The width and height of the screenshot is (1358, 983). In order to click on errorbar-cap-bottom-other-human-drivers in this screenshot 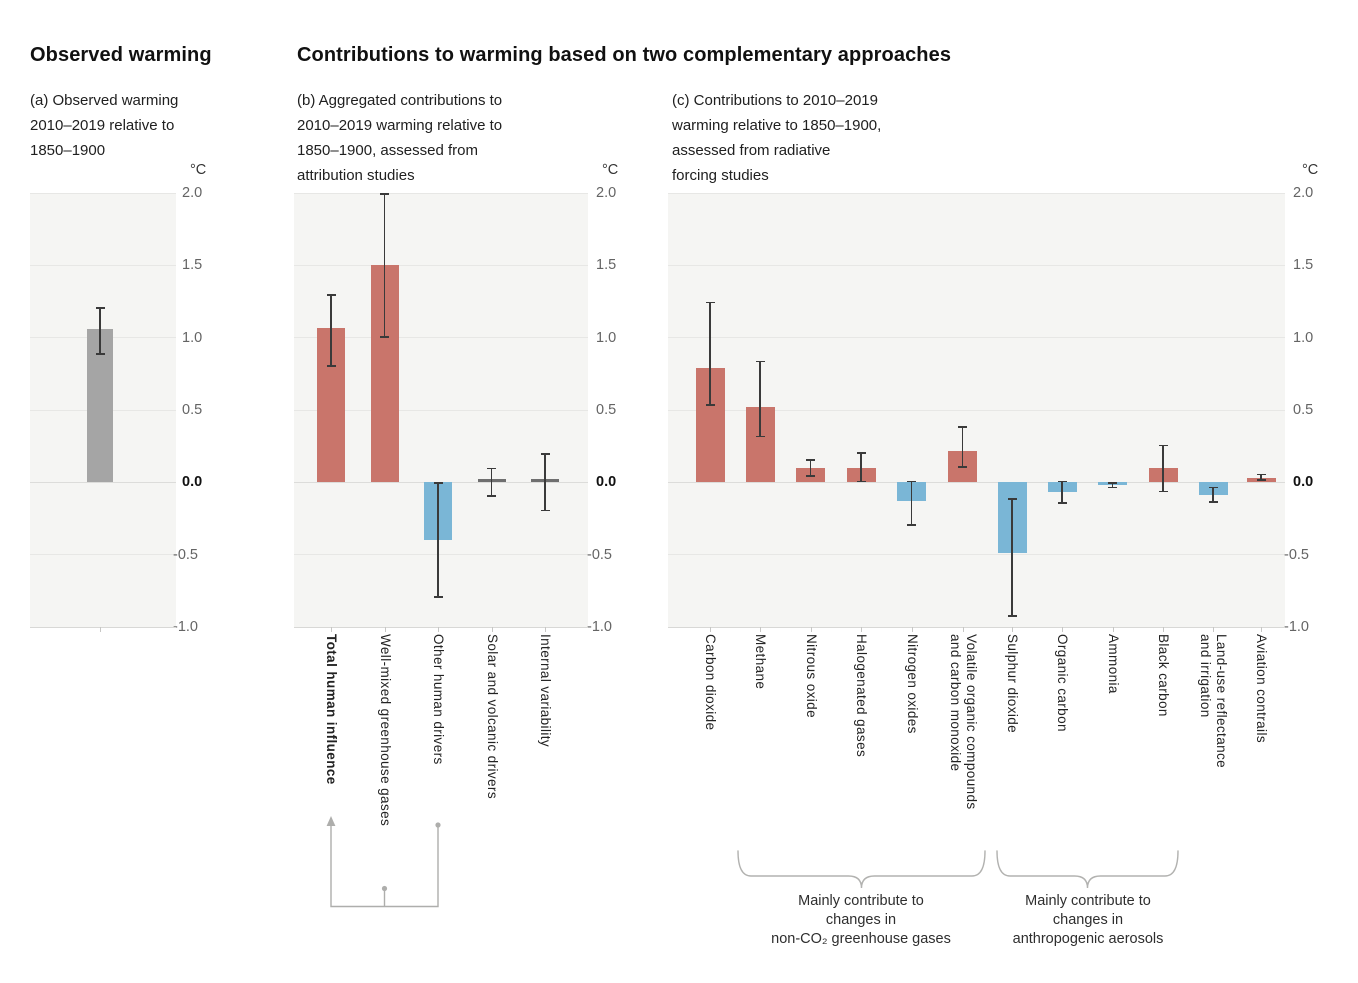, I will do `click(438, 597)`.